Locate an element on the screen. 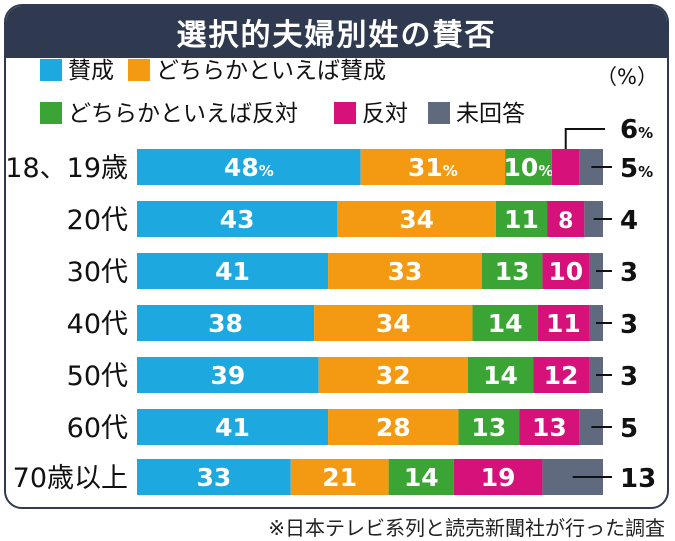  data-label-2-2: 13 is located at coordinates (512, 271).